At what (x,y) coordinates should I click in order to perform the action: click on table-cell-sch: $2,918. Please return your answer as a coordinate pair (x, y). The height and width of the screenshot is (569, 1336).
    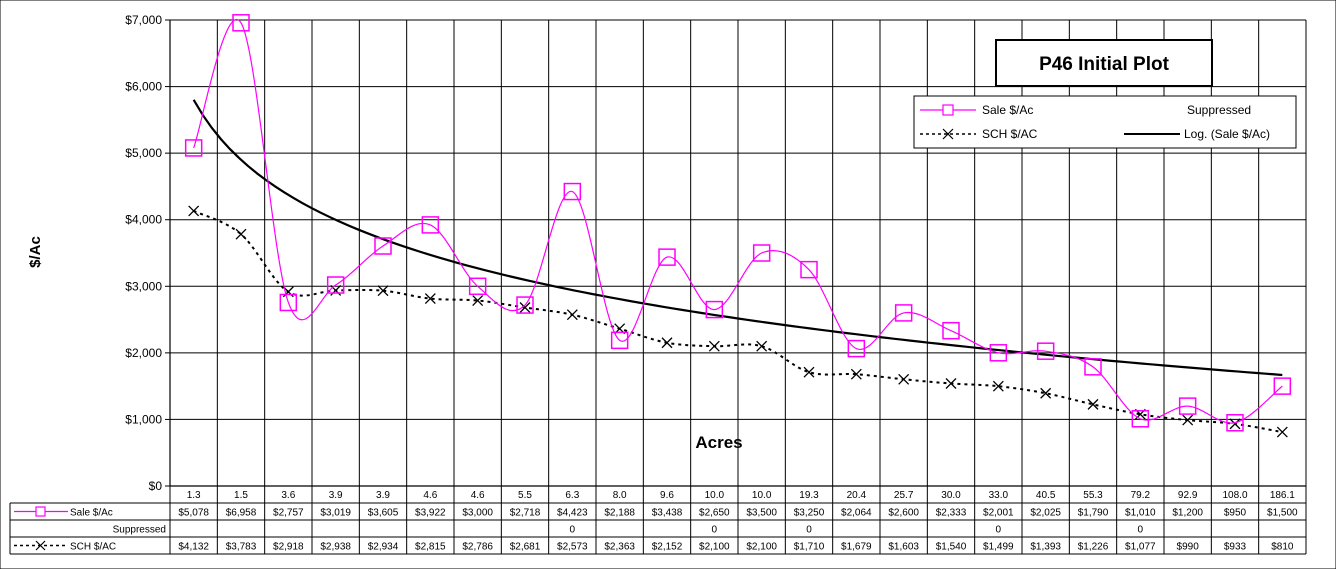
    Looking at the image, I should click on (288, 547).